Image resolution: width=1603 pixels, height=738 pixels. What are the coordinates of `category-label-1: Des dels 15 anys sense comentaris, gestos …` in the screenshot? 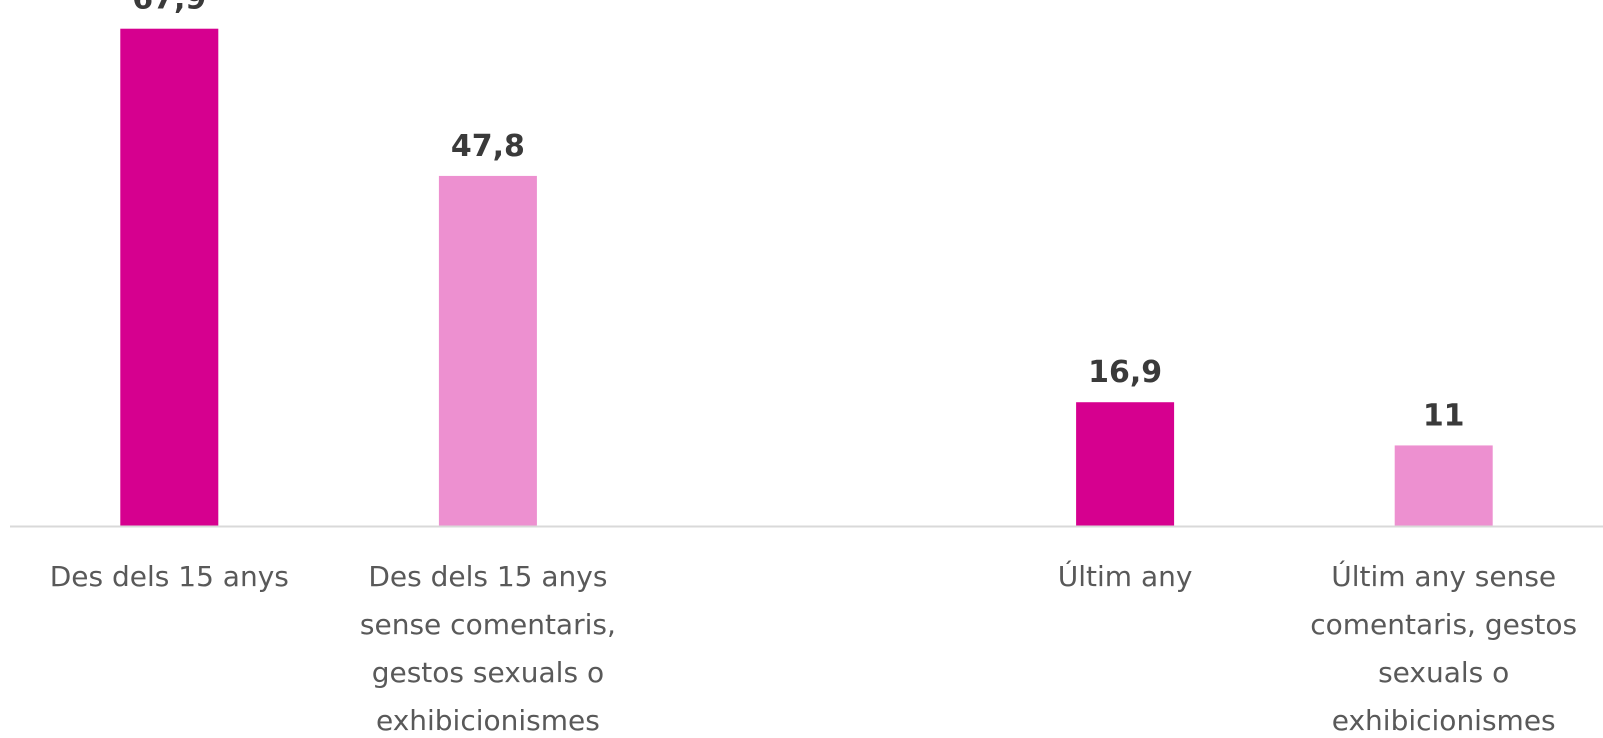 It's located at (488, 648).